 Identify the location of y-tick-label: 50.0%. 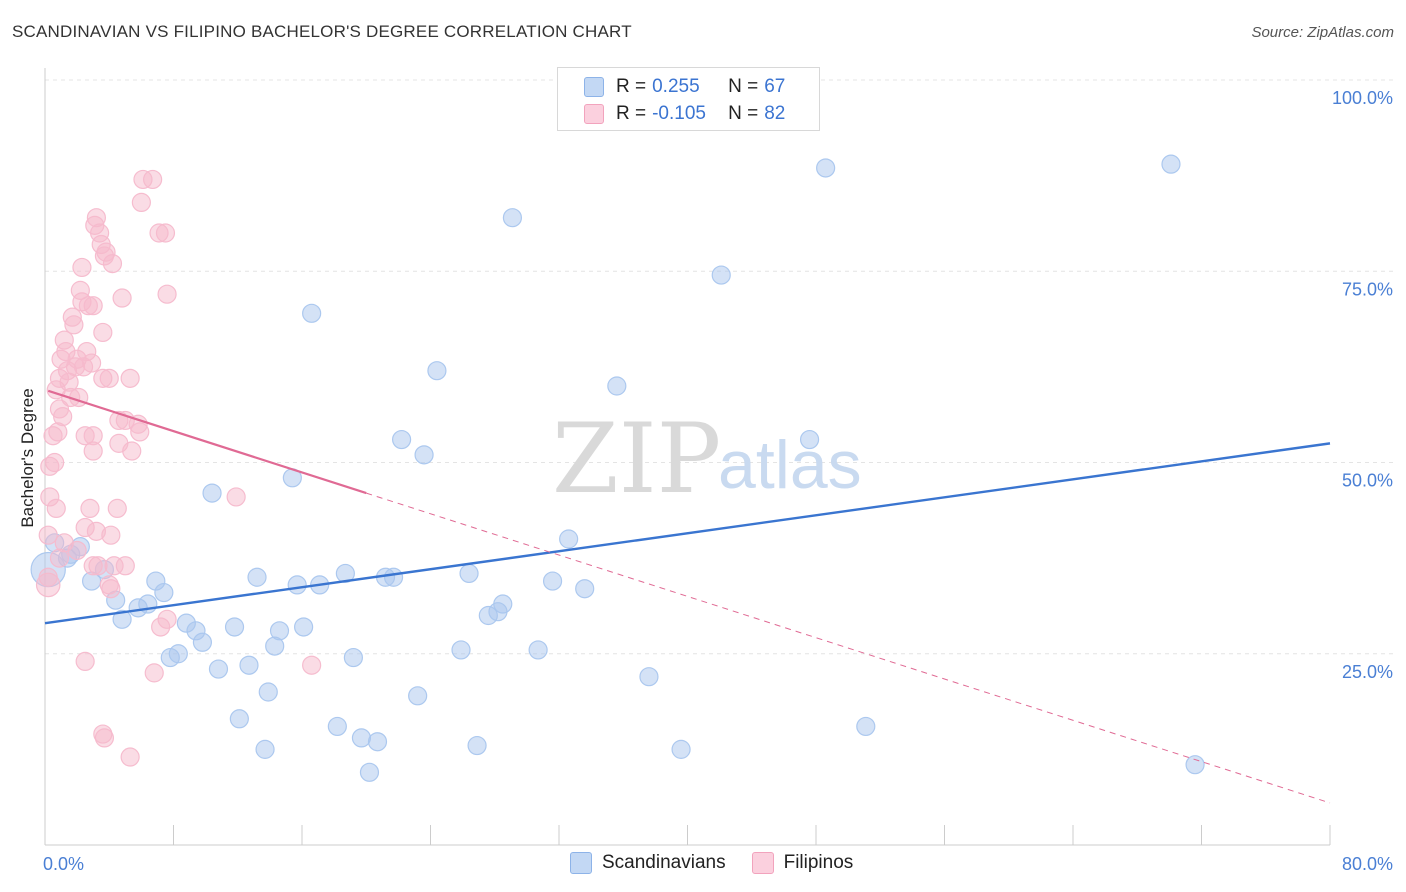
(1367, 481).